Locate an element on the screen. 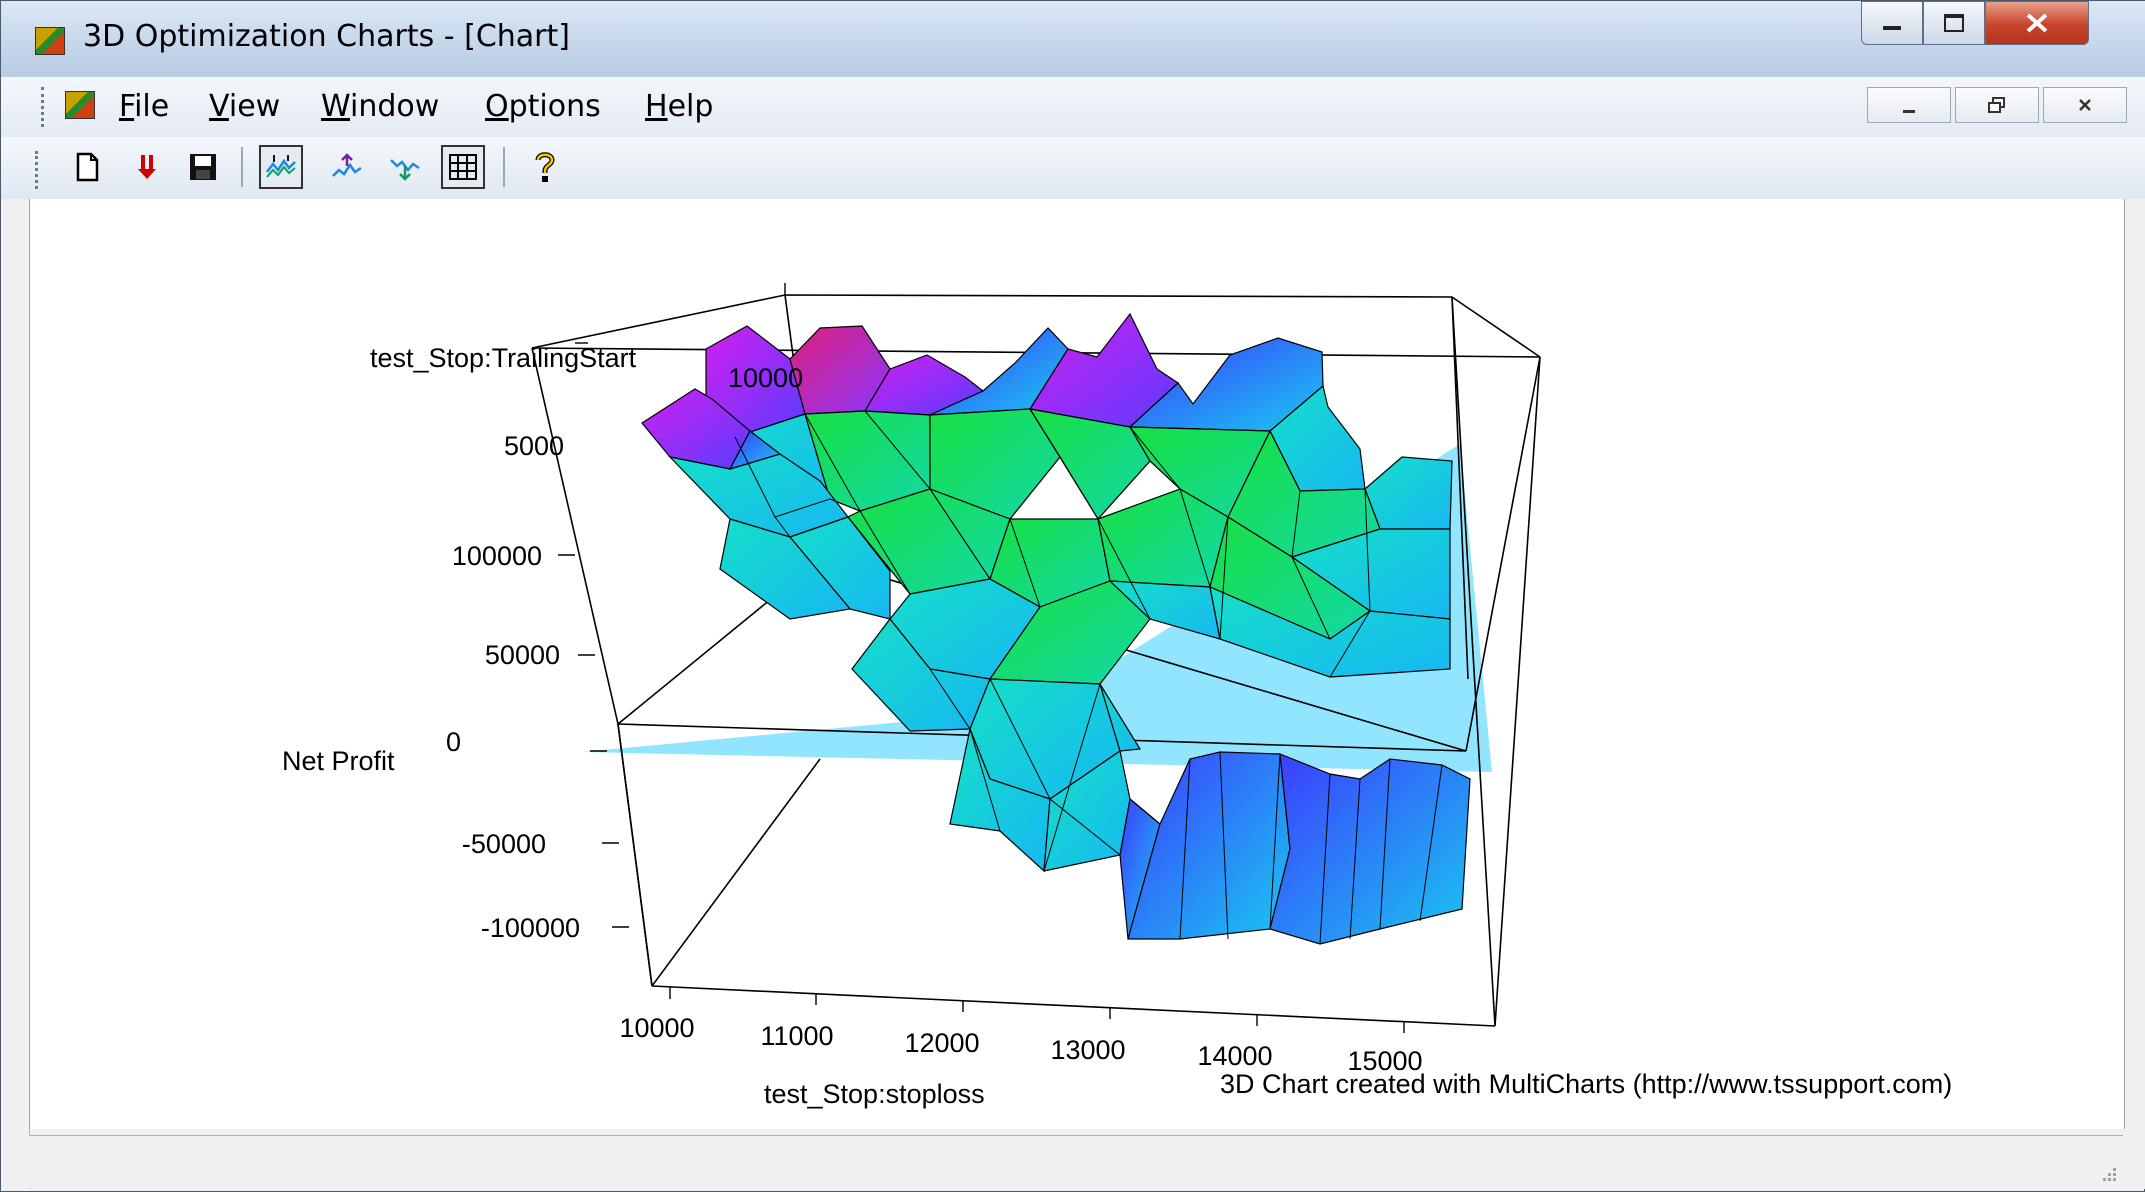  menu-view: View is located at coordinates (245, 106).